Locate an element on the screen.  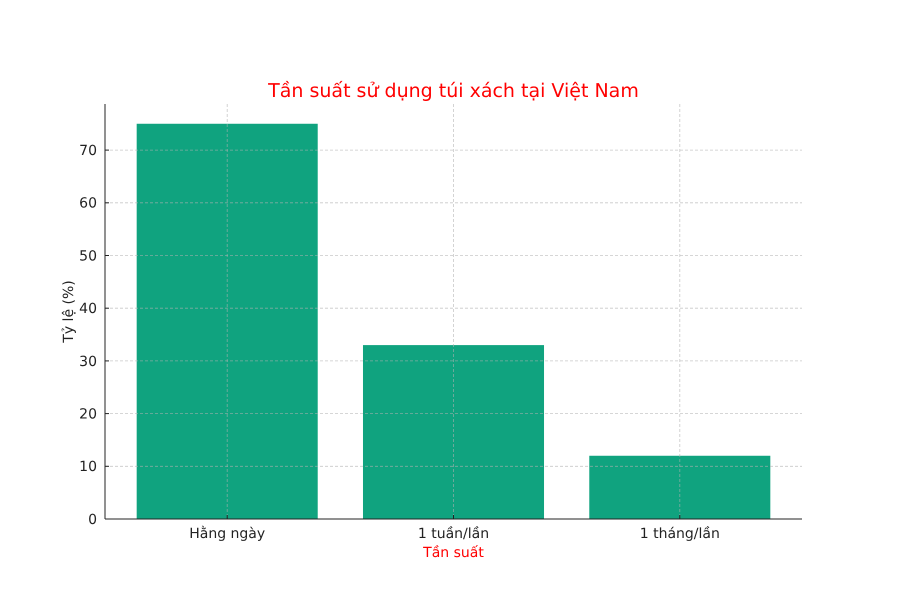
x-tick-label: Hằng ngày is located at coordinates (227, 533).